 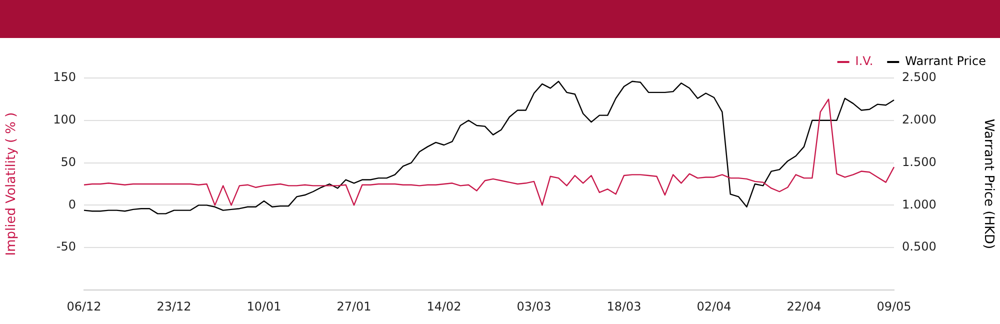 I want to click on y2-tick-label: 1.500, so click(x=919, y=161).